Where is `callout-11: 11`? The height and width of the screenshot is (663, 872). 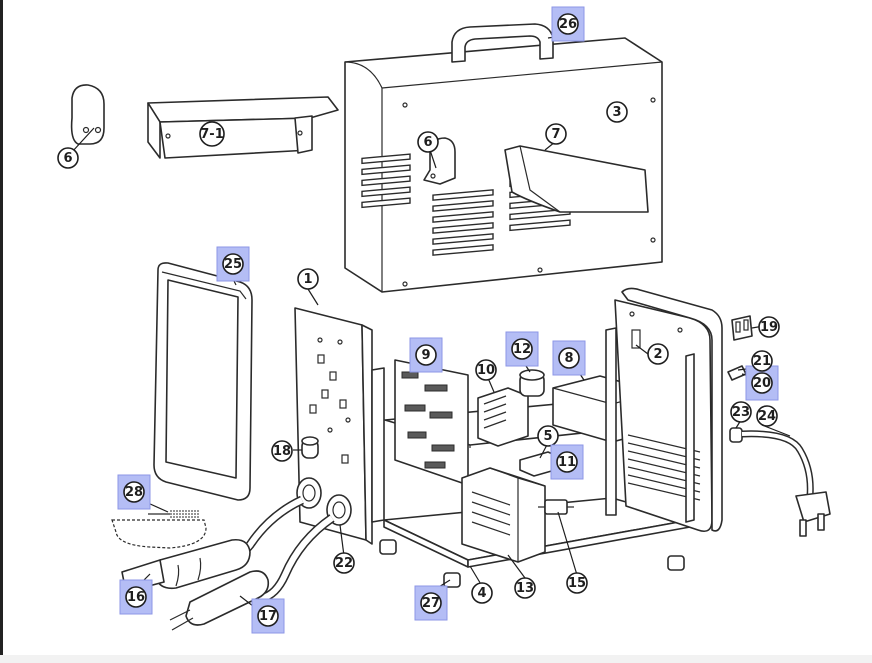
callout-11: 11 is located at coordinates (567, 462).